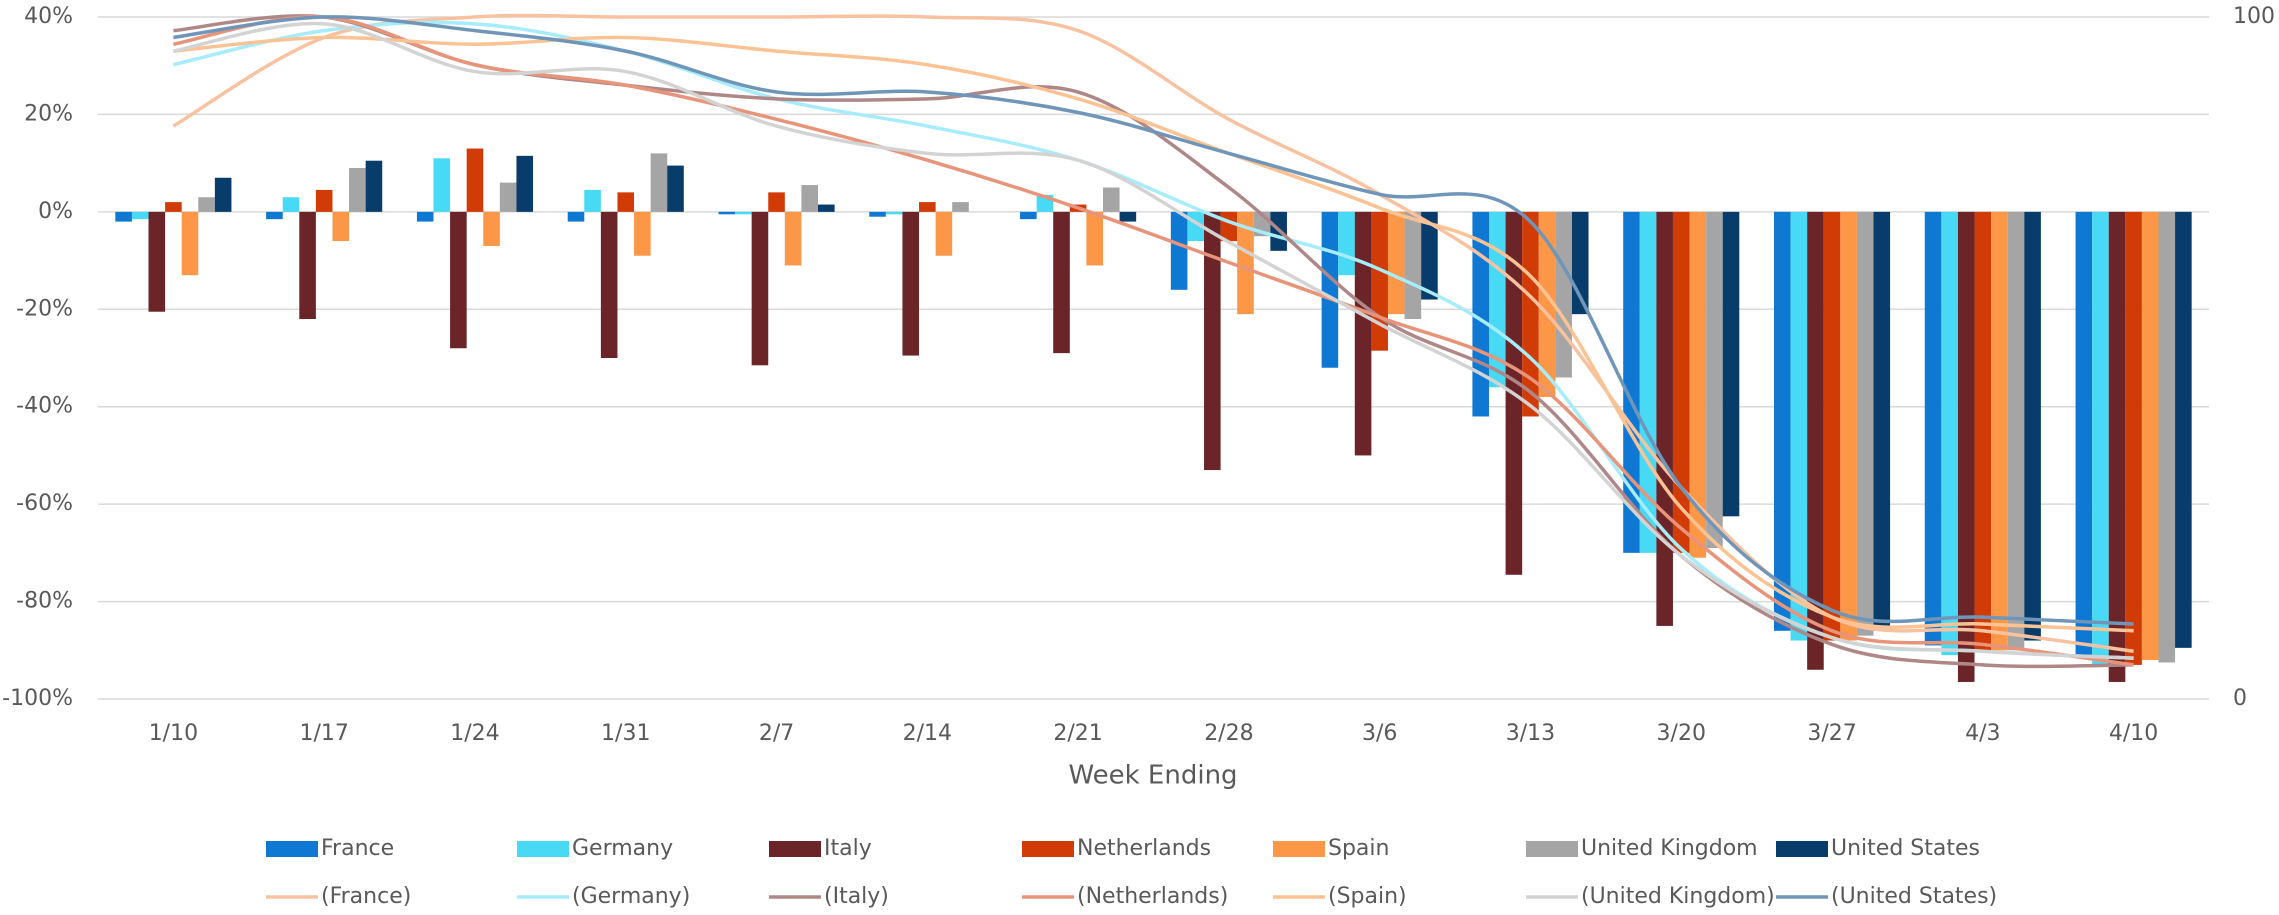  I want to click on x-tick-label: 2/28, so click(1228, 733).